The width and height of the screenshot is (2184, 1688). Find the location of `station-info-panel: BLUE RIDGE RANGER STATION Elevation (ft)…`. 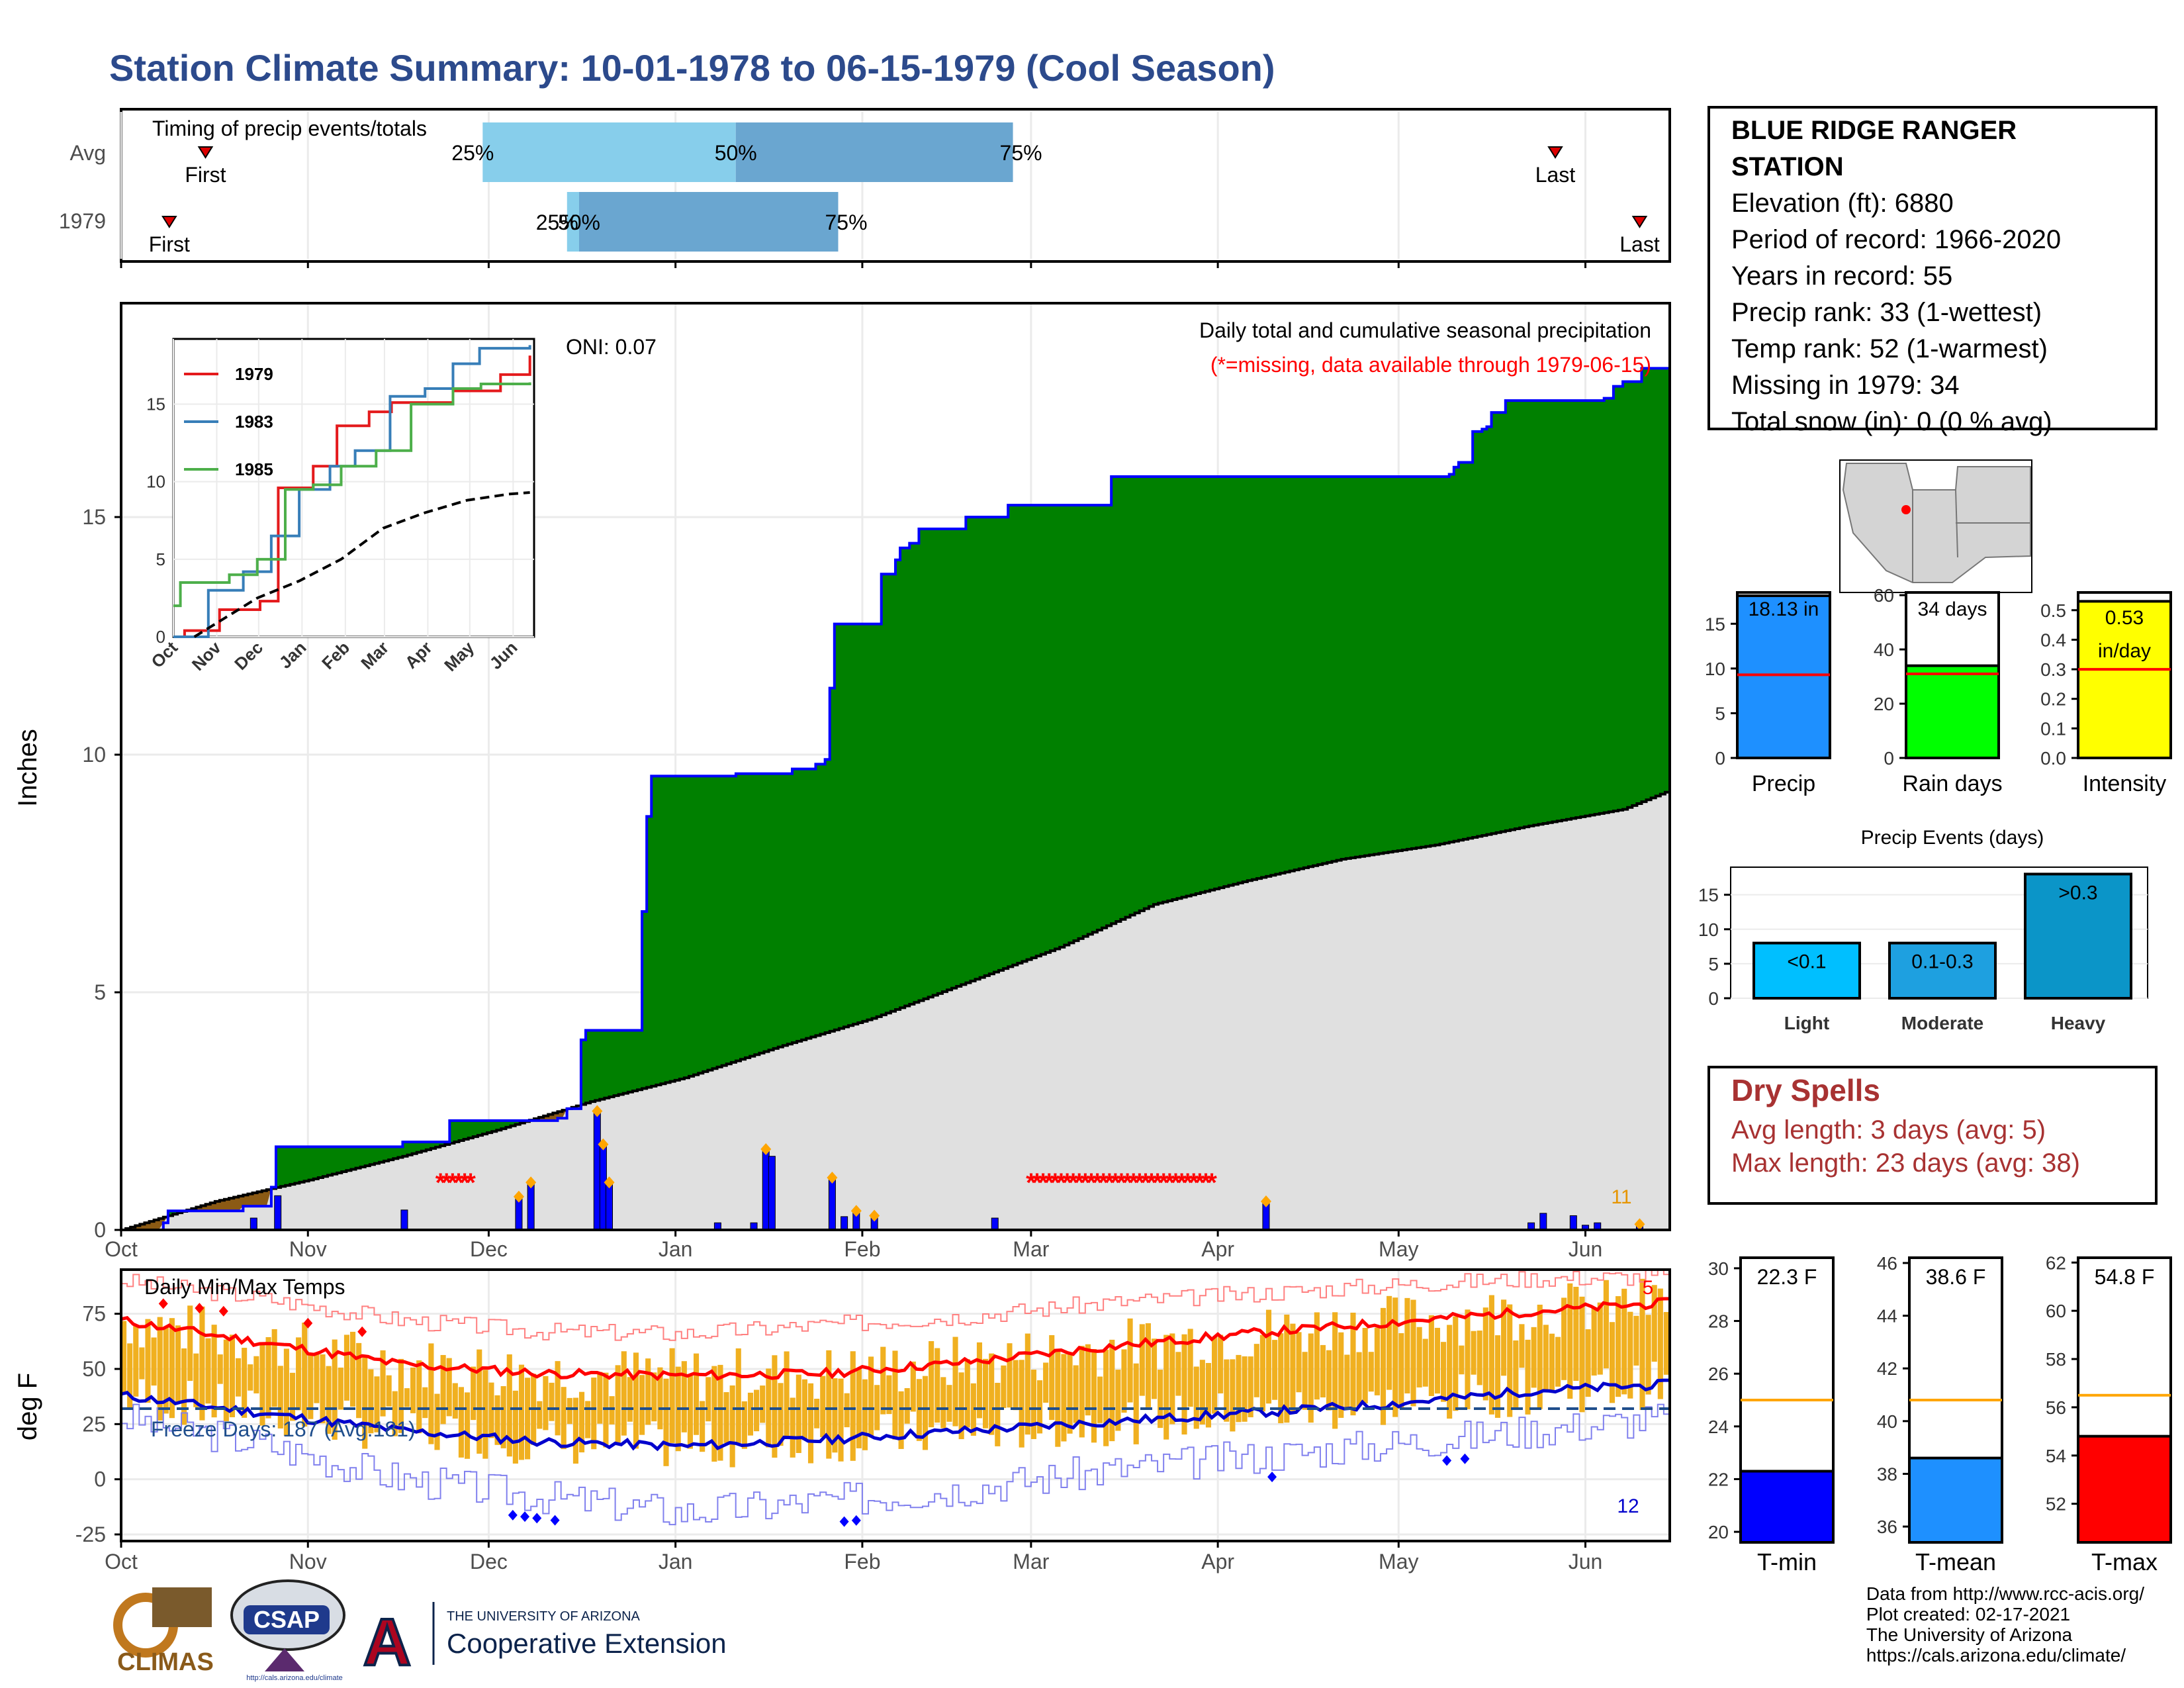

station-info-panel: BLUE RIDGE RANGER STATION Elevation (ft)… is located at coordinates (1932, 271).